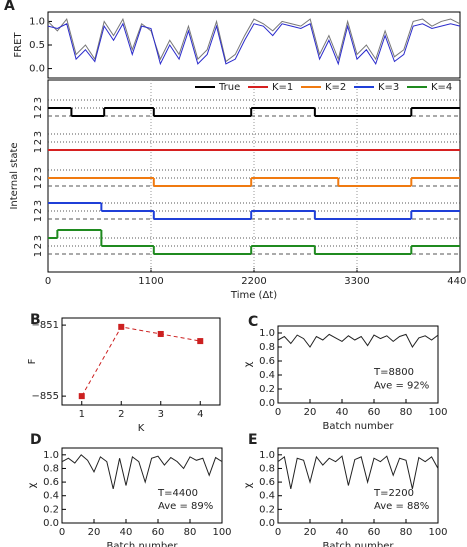 This screenshot has height=547, width=467. Describe the element at coordinates (229, 87) in the screenshot. I see `legend-label: True` at that location.